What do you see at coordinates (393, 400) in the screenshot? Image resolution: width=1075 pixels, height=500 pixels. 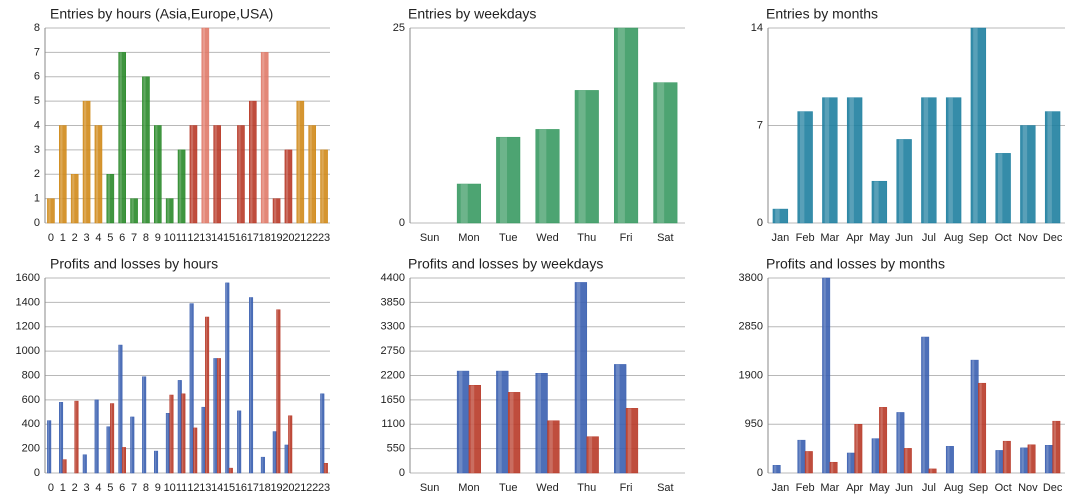 I see `y-tick-label: 1650` at bounding box center [393, 400].